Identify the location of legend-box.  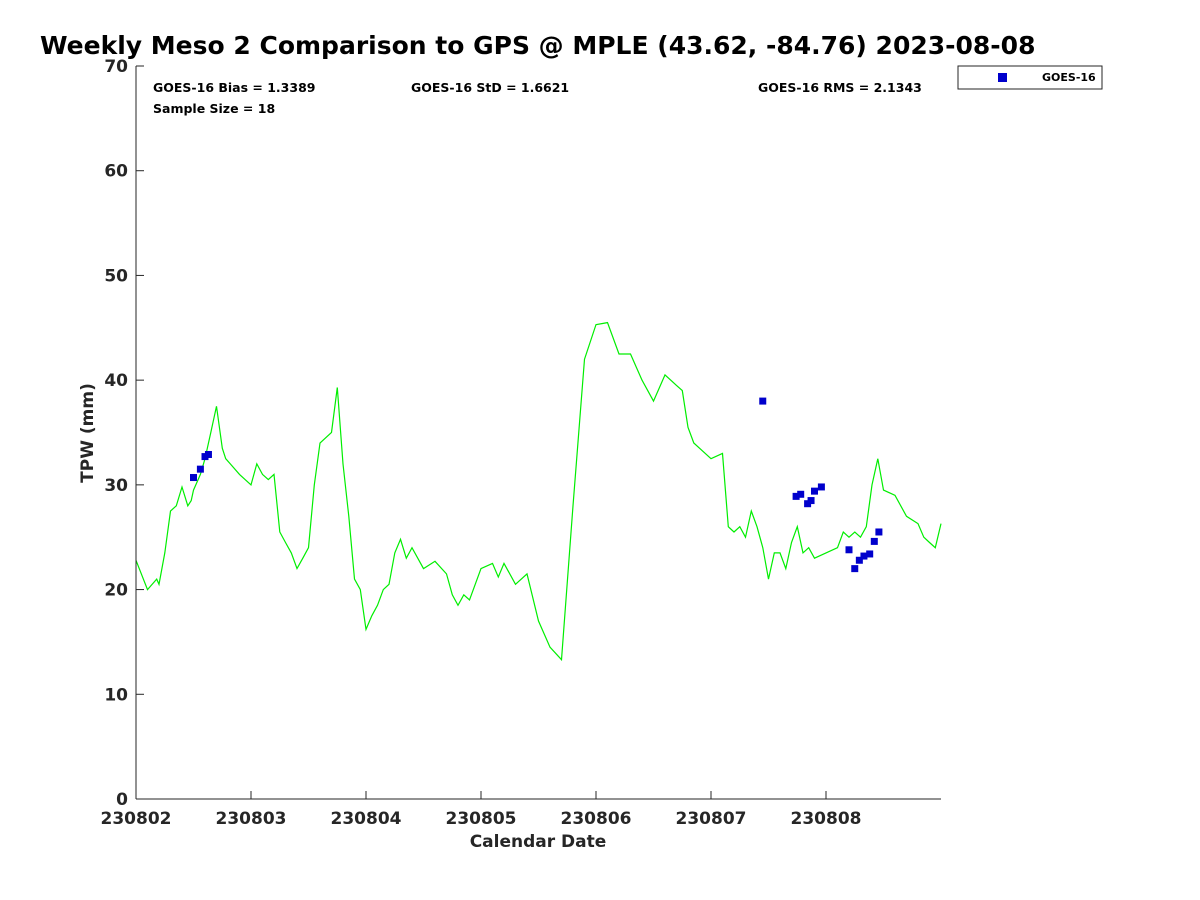
(1030, 77).